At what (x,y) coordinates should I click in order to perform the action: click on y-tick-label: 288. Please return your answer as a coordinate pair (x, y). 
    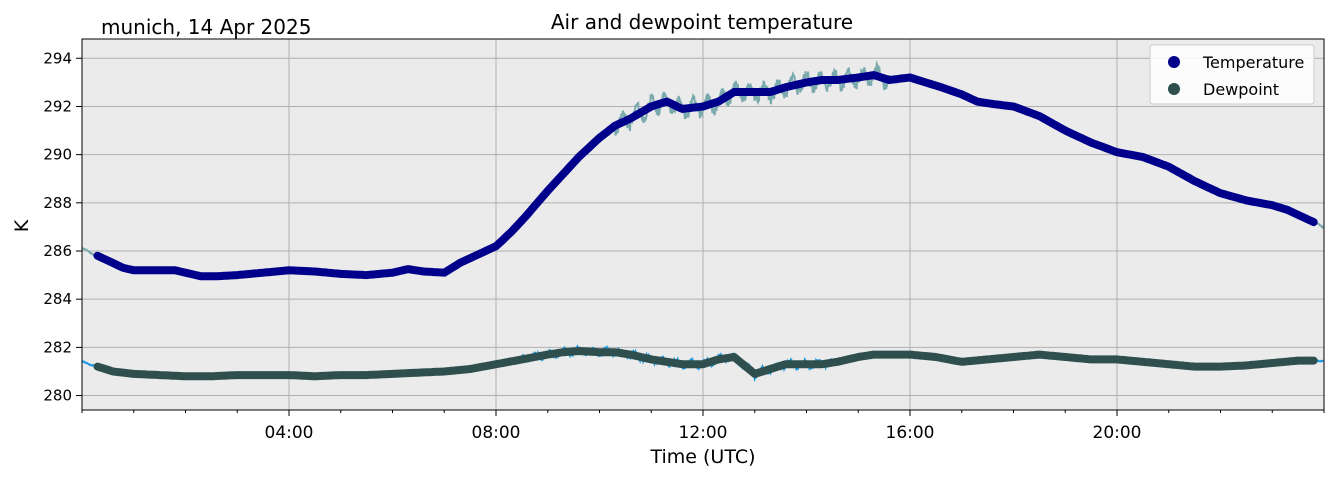
    Looking at the image, I should click on (57, 203).